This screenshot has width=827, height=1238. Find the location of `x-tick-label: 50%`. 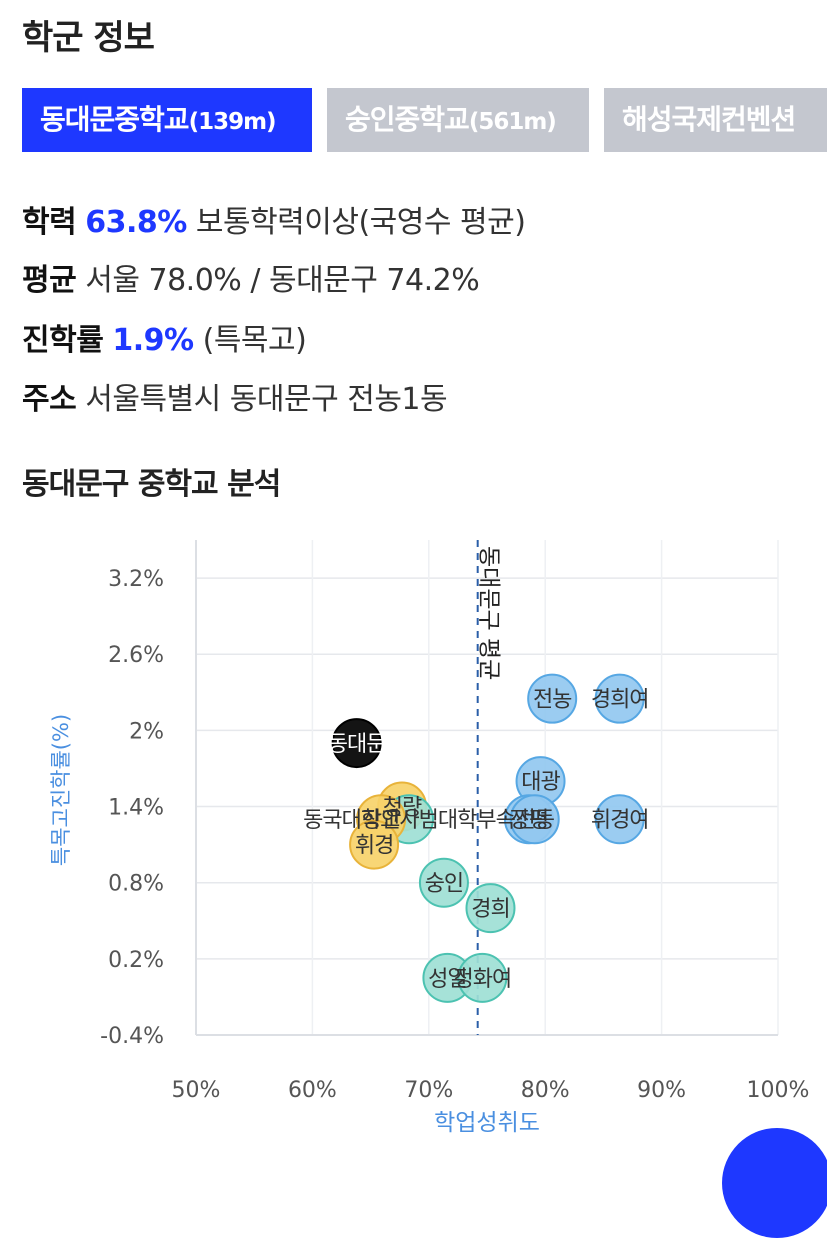

x-tick-label: 50% is located at coordinates (196, 1090).